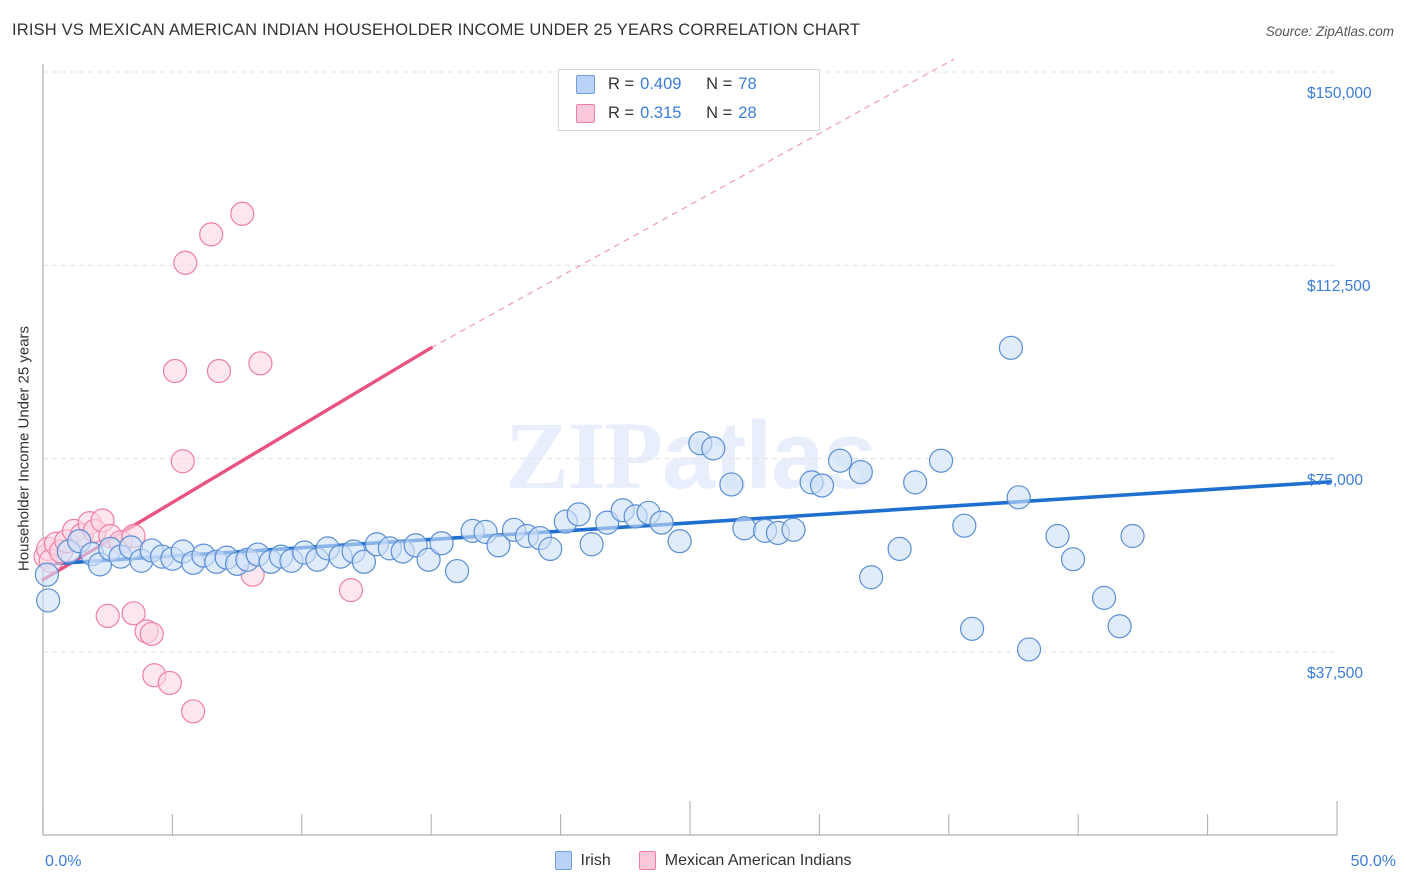 Image resolution: width=1406 pixels, height=892 pixels. Describe the element at coordinates (1339, 287) in the screenshot. I see `y-axis-tick-label: $112,500` at that location.